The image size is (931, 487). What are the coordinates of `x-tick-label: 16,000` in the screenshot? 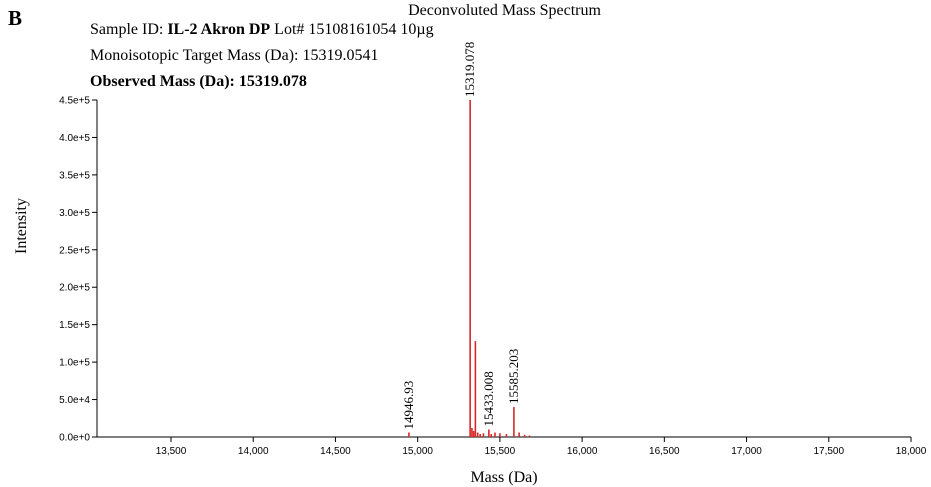 It's located at (582, 451).